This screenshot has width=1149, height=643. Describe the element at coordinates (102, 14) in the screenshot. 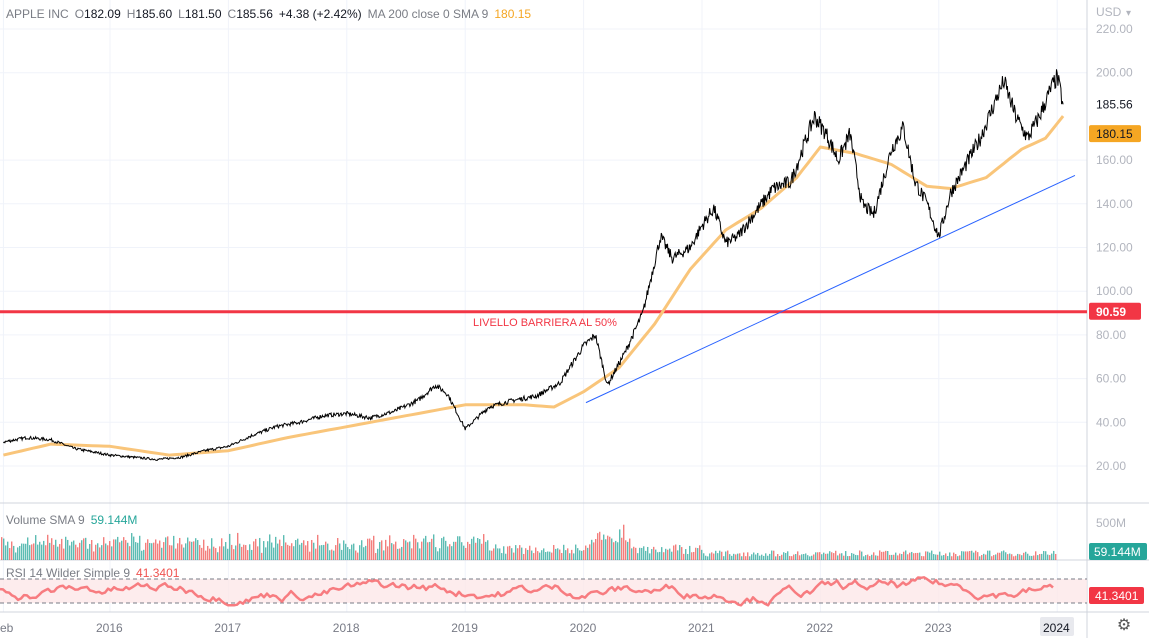

I see `legend-o-value: 182.09` at that location.